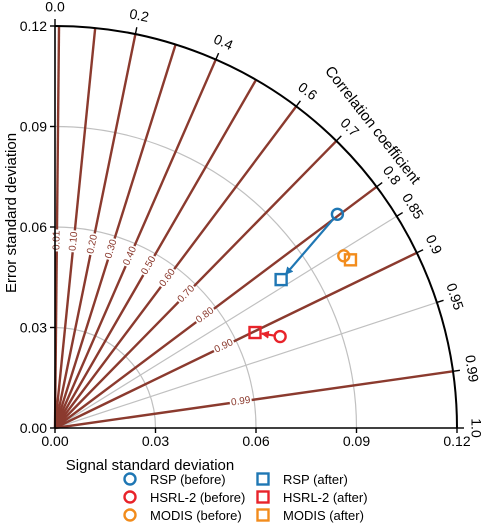 This screenshot has height=523, width=484. Describe the element at coordinates (139, 15) in the screenshot. I see `correlation-tick-label: 0.2` at that location.